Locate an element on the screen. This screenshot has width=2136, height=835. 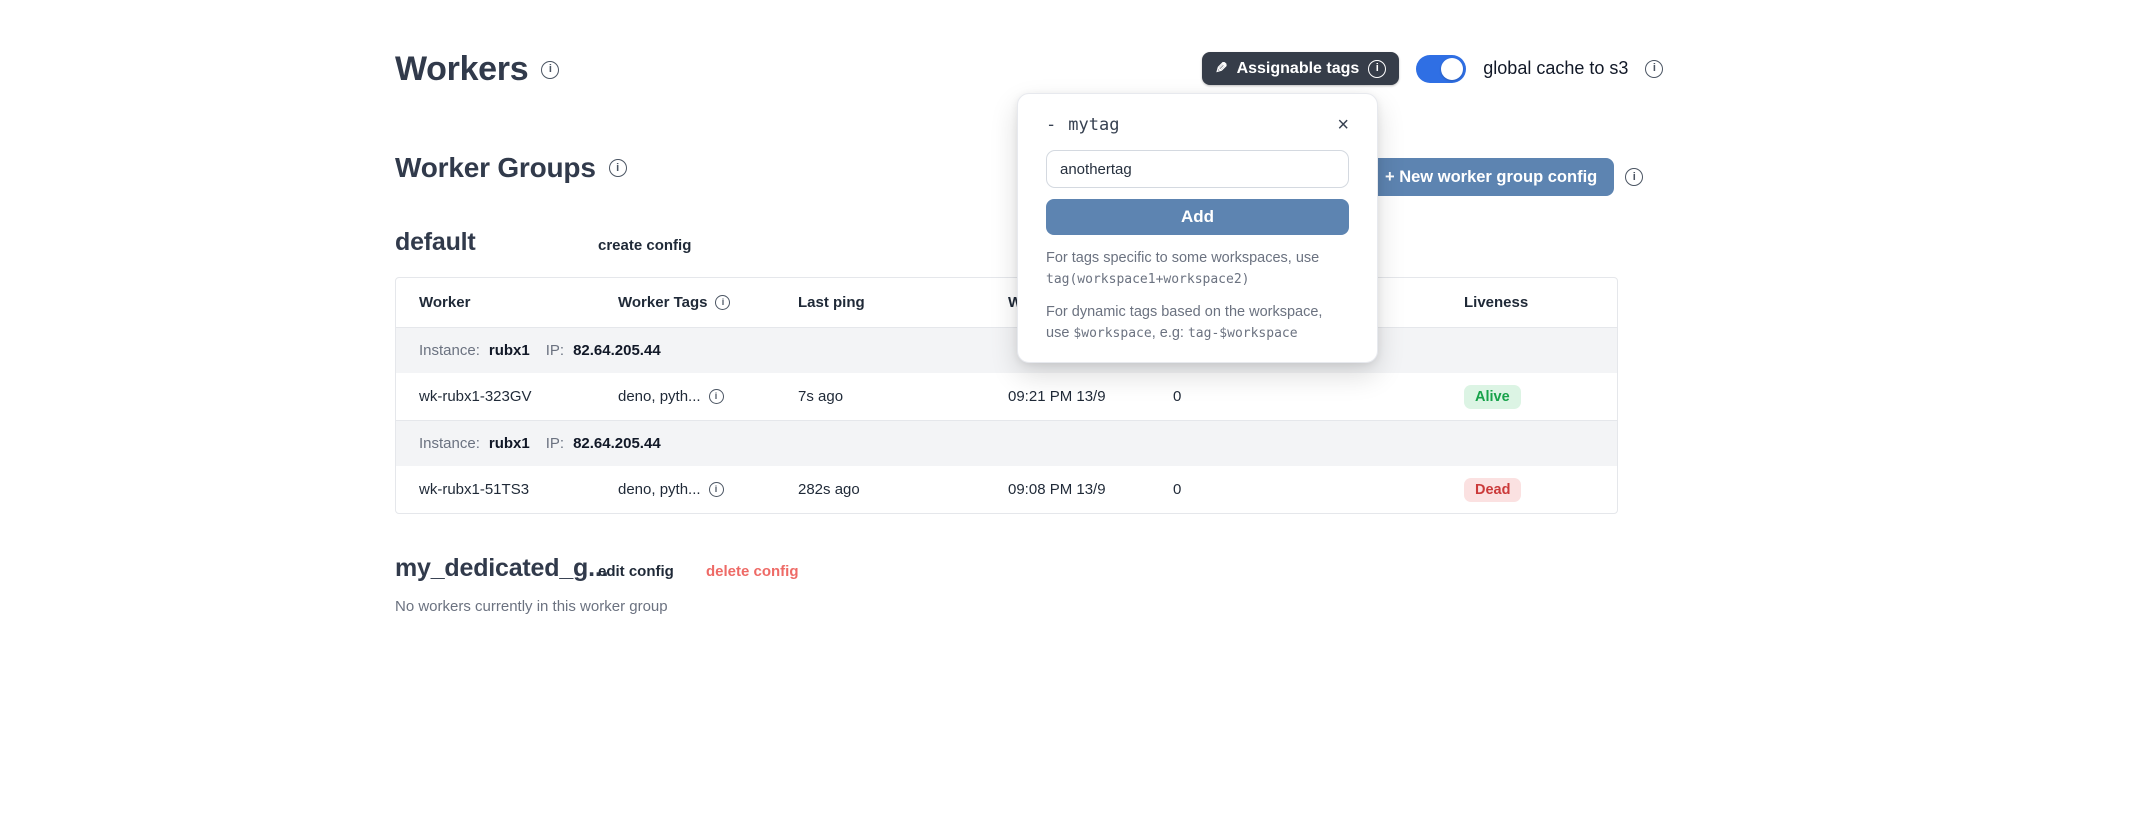
worker-start: 09:21 PM 13/9 is located at coordinates (1057, 396).